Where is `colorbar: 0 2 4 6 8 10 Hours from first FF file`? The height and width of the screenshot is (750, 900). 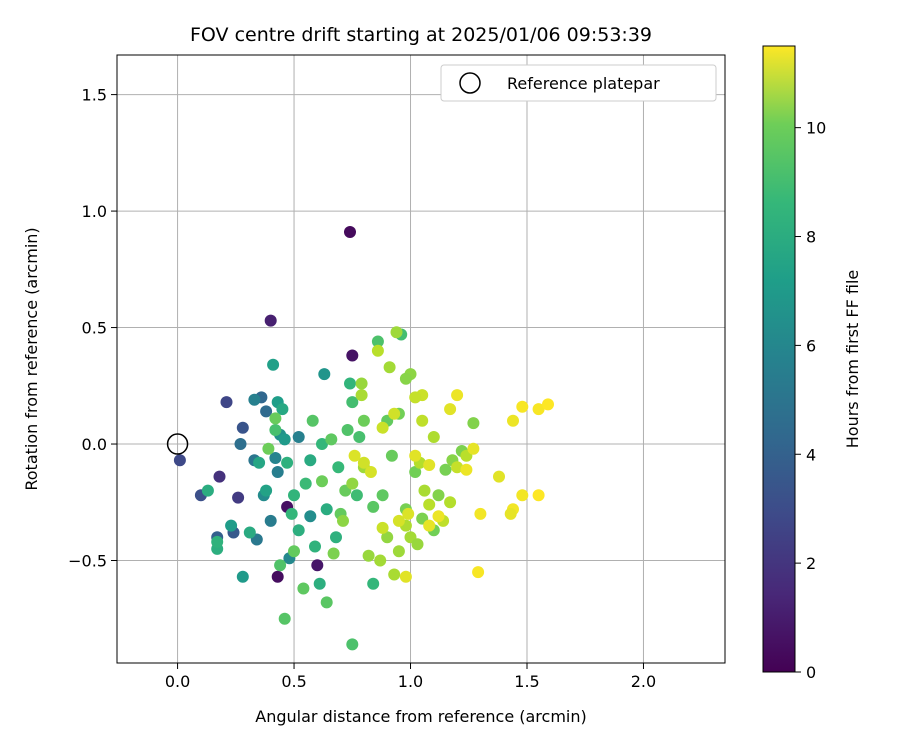
colorbar: 0 2 4 6 8 10 Hours from first FF file is located at coordinates (812, 363).